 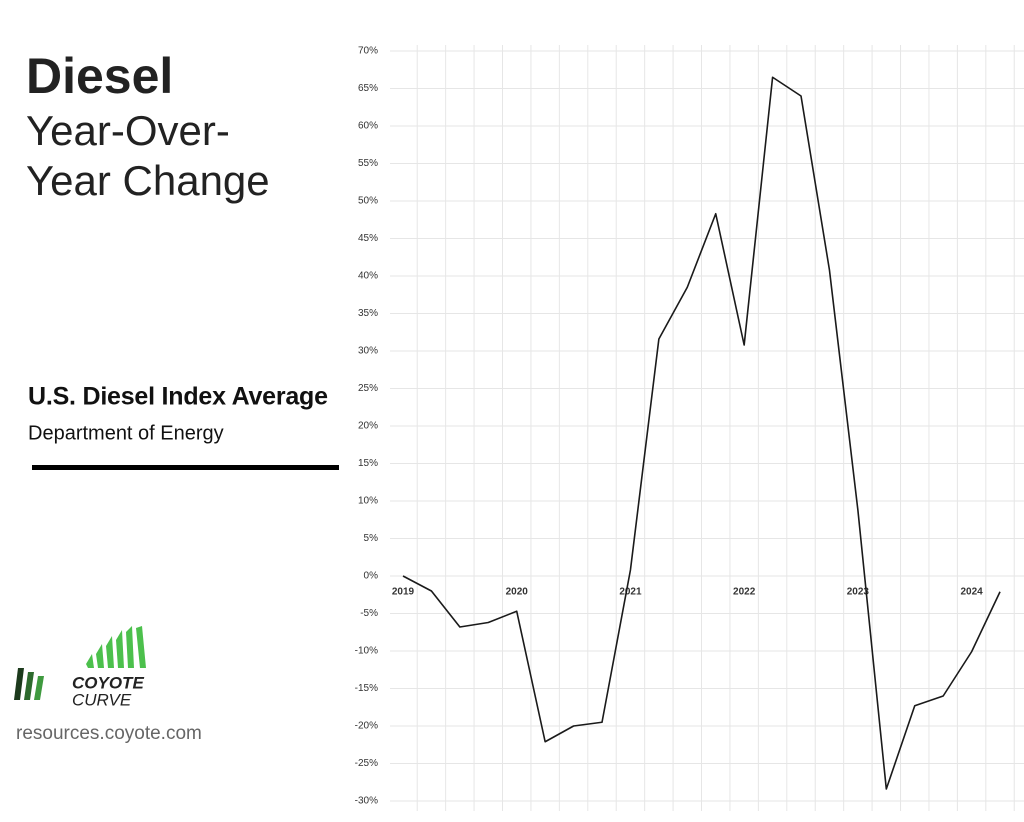 What do you see at coordinates (371, 576) in the screenshot?
I see `y-tick-label: 0%` at bounding box center [371, 576].